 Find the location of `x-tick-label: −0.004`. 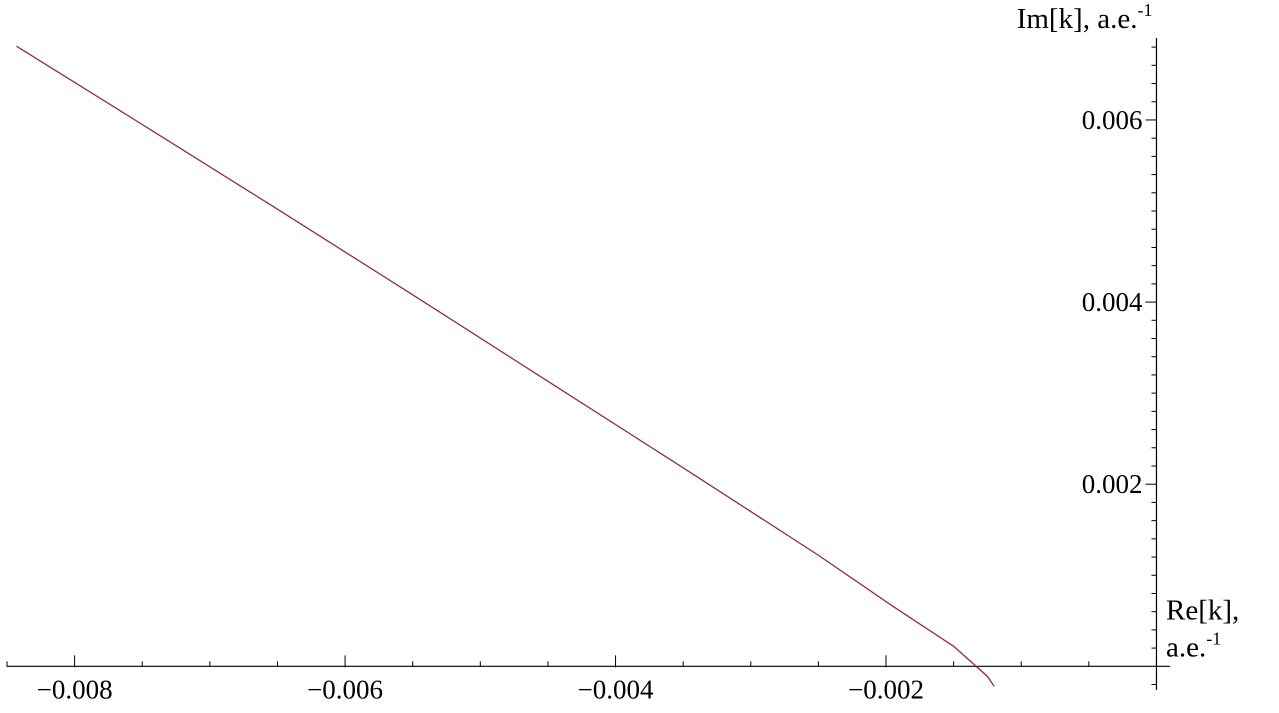

x-tick-label: −0.004 is located at coordinates (616, 689).